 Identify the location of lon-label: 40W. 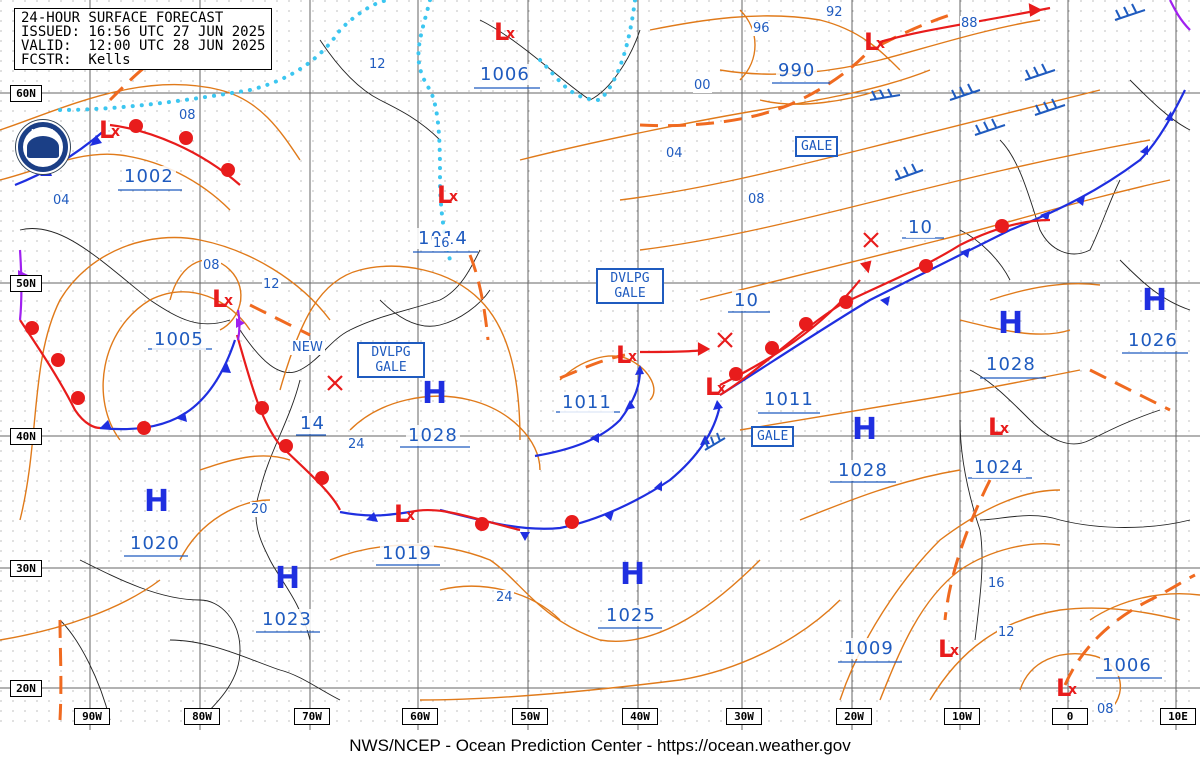
(640, 716).